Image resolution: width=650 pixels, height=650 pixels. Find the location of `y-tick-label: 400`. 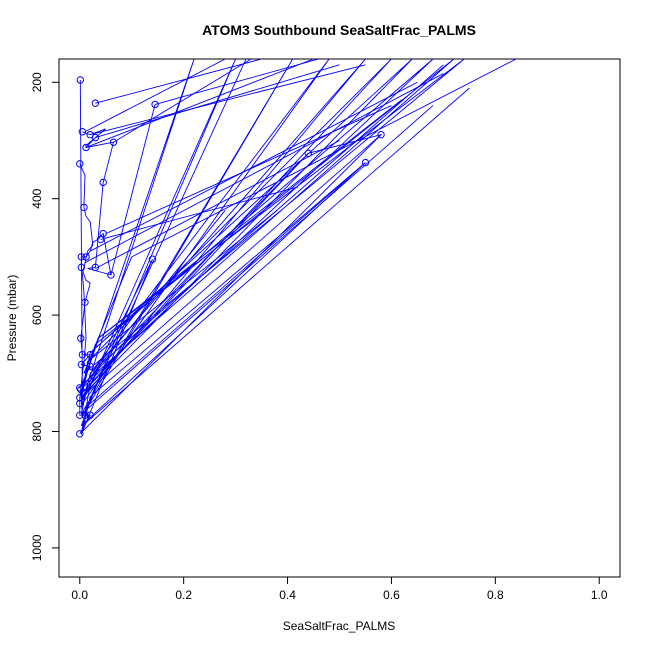

y-tick-label: 400 is located at coordinates (37, 198).